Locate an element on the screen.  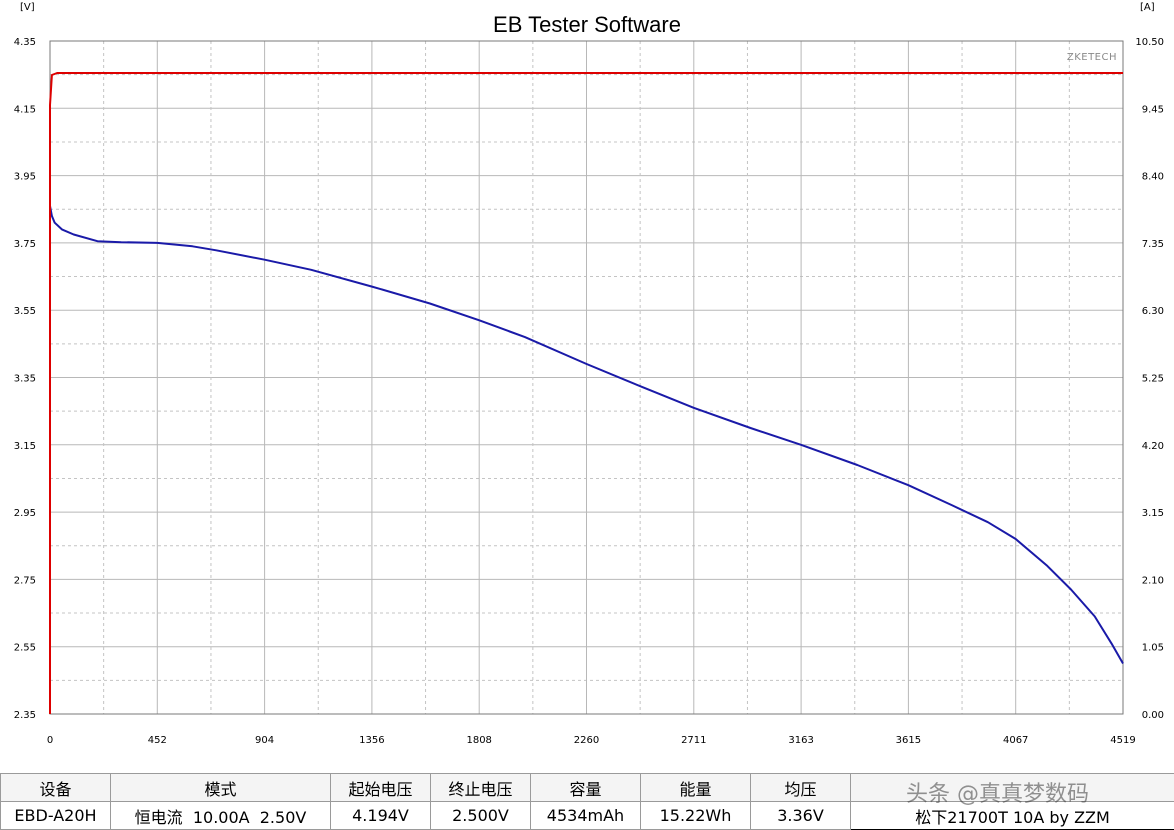
value-mode: 恒电流 10.00A 2.50V is located at coordinates (221, 816).